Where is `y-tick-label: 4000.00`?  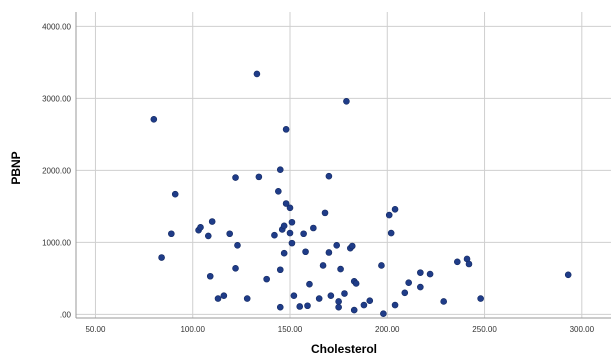 y-tick-label: 4000.00 is located at coordinates (56, 26).